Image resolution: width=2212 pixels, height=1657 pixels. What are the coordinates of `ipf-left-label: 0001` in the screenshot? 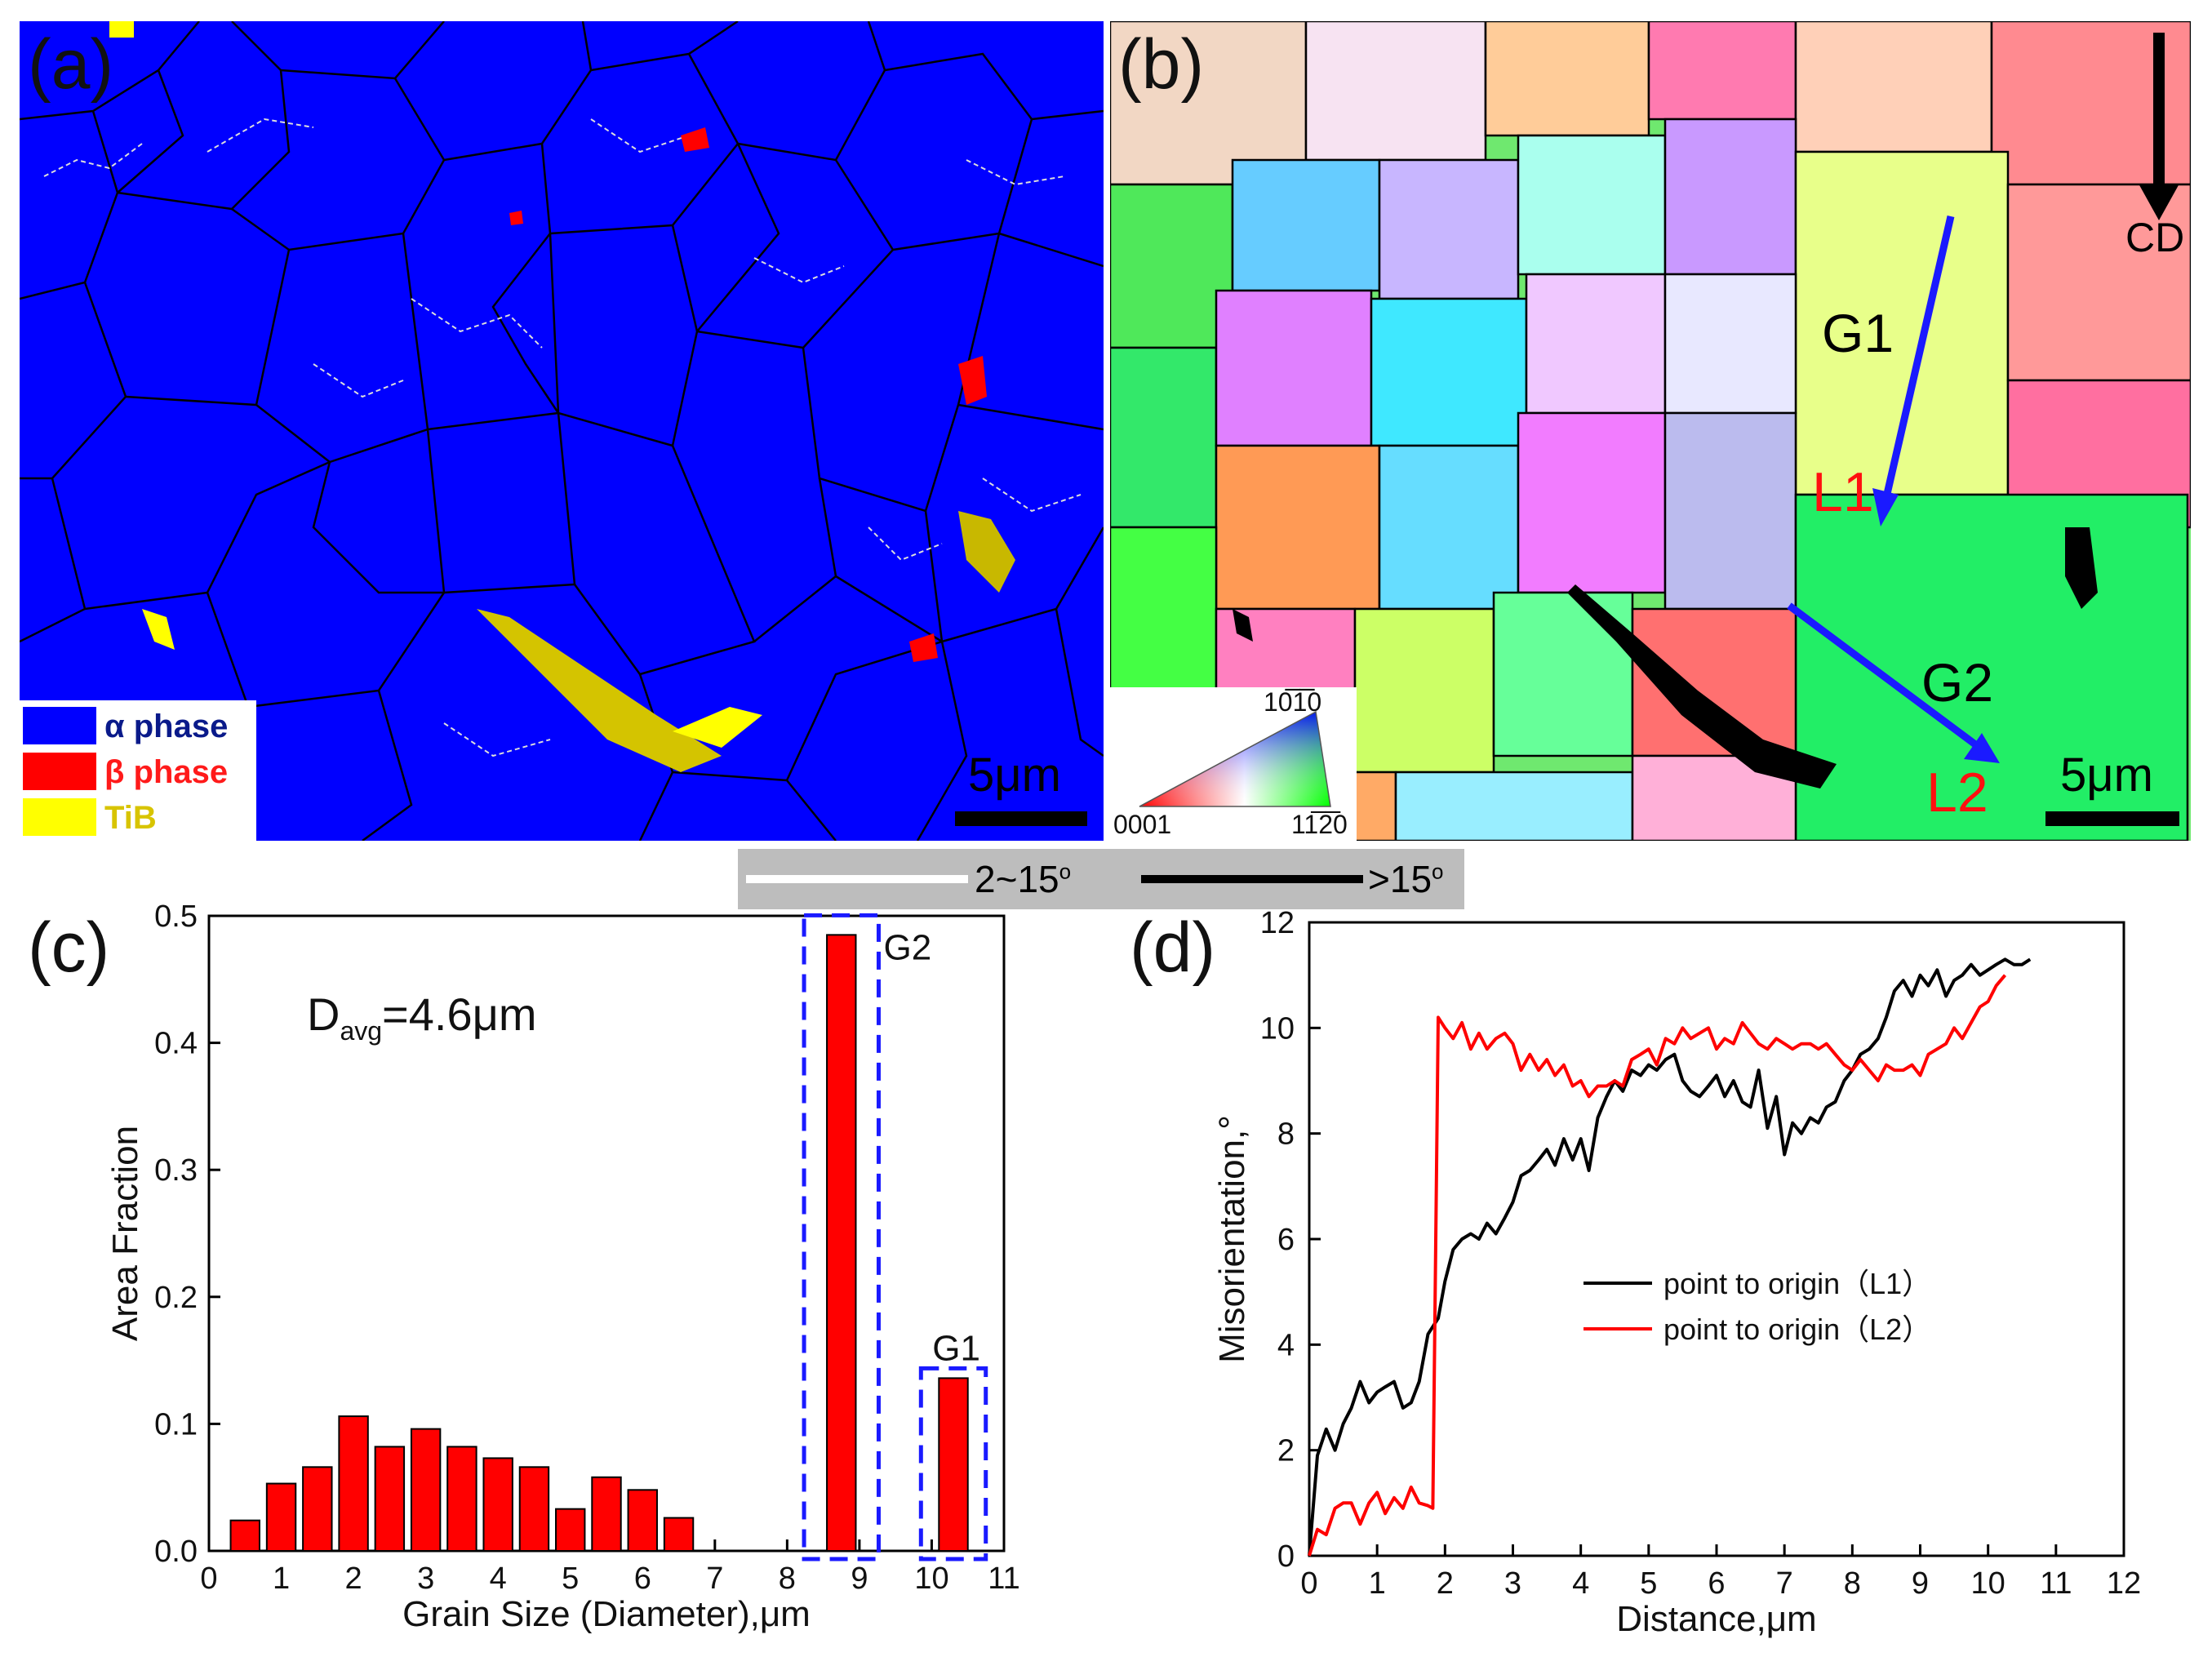 It's located at (1142, 824).